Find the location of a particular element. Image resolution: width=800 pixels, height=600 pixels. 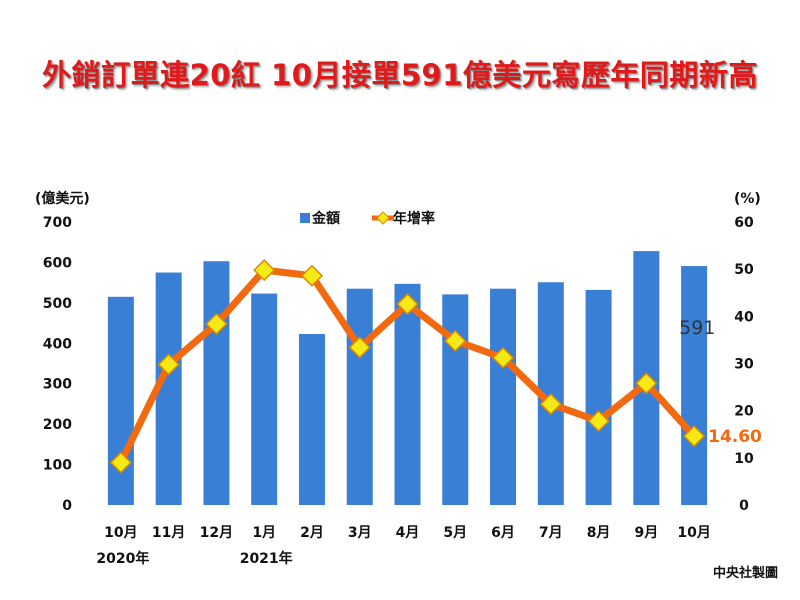

x-tick-label: 6月 is located at coordinates (503, 533).